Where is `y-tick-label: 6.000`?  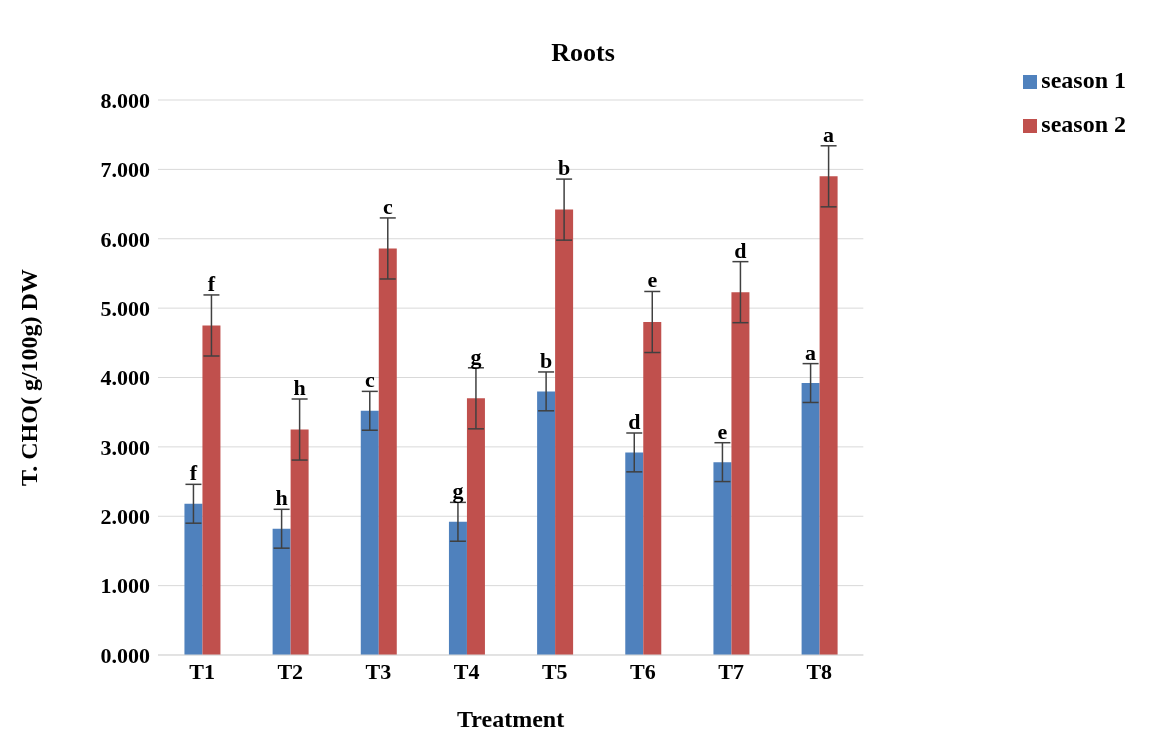 y-tick-label: 6.000 is located at coordinates (125, 239).